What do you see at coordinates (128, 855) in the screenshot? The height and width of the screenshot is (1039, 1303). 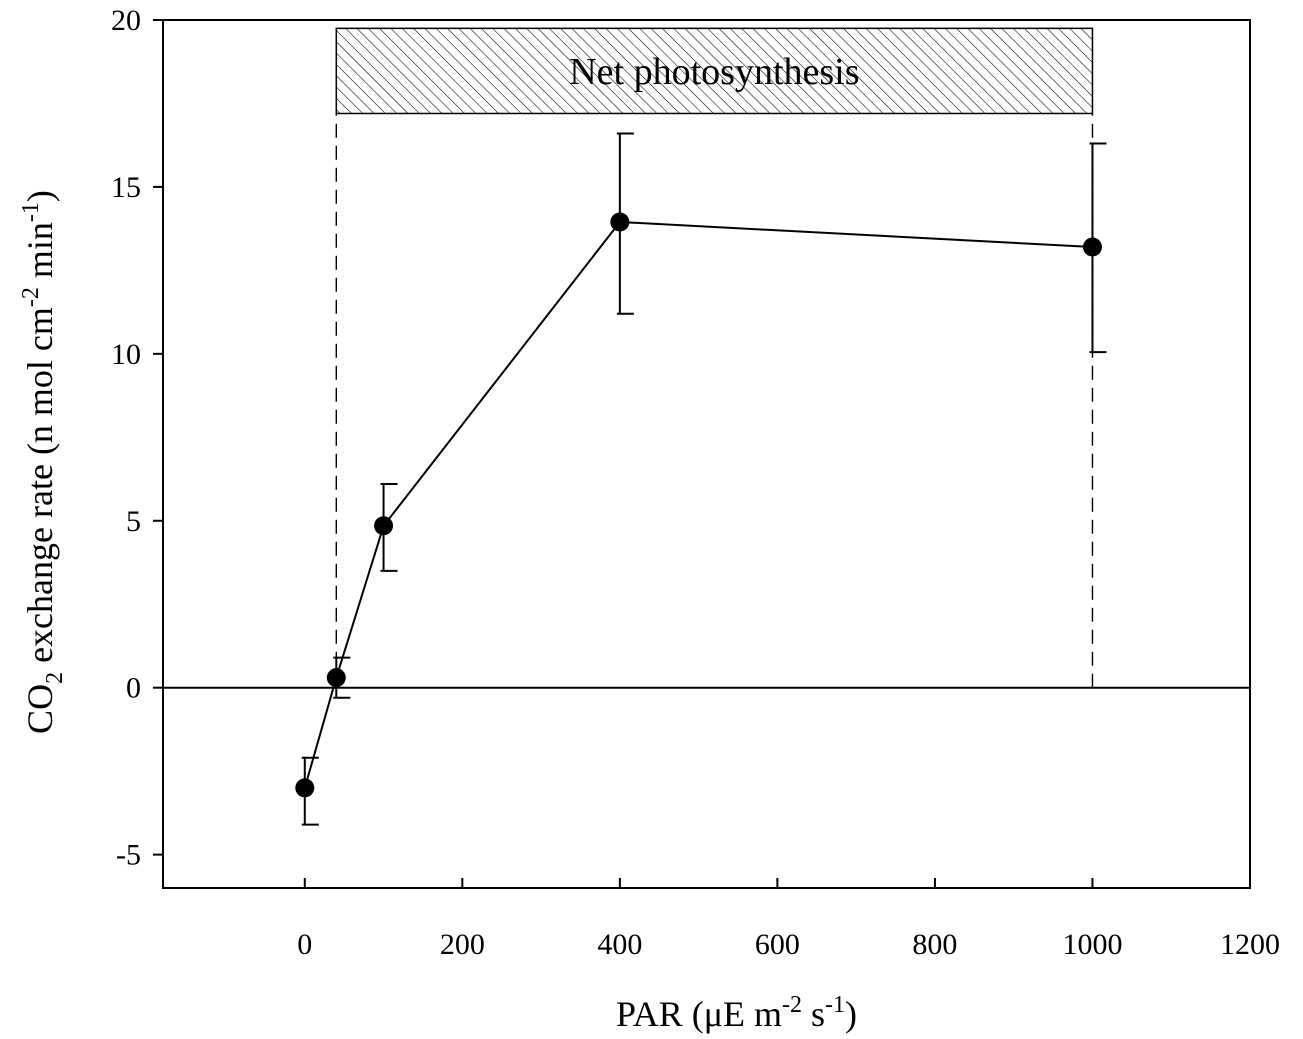 I see `y-tick-label: -5` at bounding box center [128, 855].